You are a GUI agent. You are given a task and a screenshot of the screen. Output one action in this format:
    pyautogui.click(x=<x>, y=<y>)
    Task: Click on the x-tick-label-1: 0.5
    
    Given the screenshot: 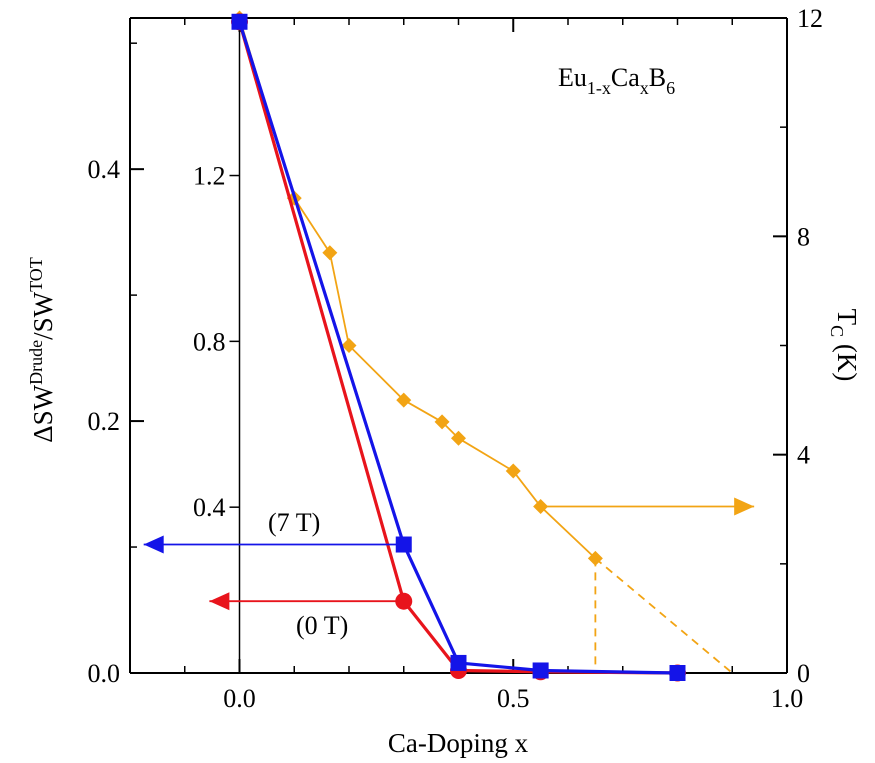 What is the action you would take?
    pyautogui.click(x=513, y=698)
    